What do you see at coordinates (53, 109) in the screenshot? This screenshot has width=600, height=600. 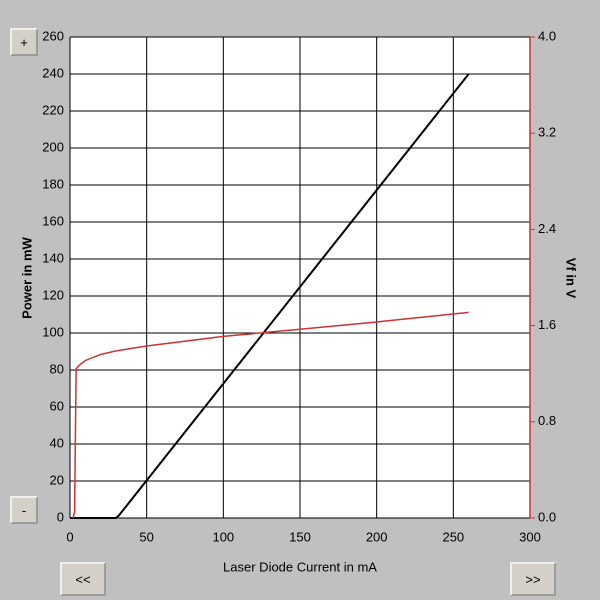 I see `y-tick-label: 220` at bounding box center [53, 109].